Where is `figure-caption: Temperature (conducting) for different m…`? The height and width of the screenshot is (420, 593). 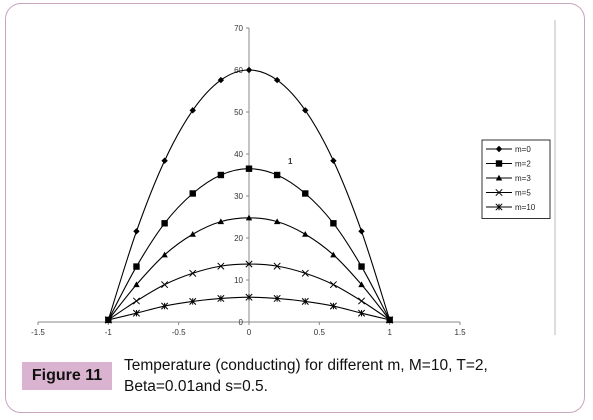
figure-caption: Temperature (conducting) for different m… is located at coordinates (306, 376).